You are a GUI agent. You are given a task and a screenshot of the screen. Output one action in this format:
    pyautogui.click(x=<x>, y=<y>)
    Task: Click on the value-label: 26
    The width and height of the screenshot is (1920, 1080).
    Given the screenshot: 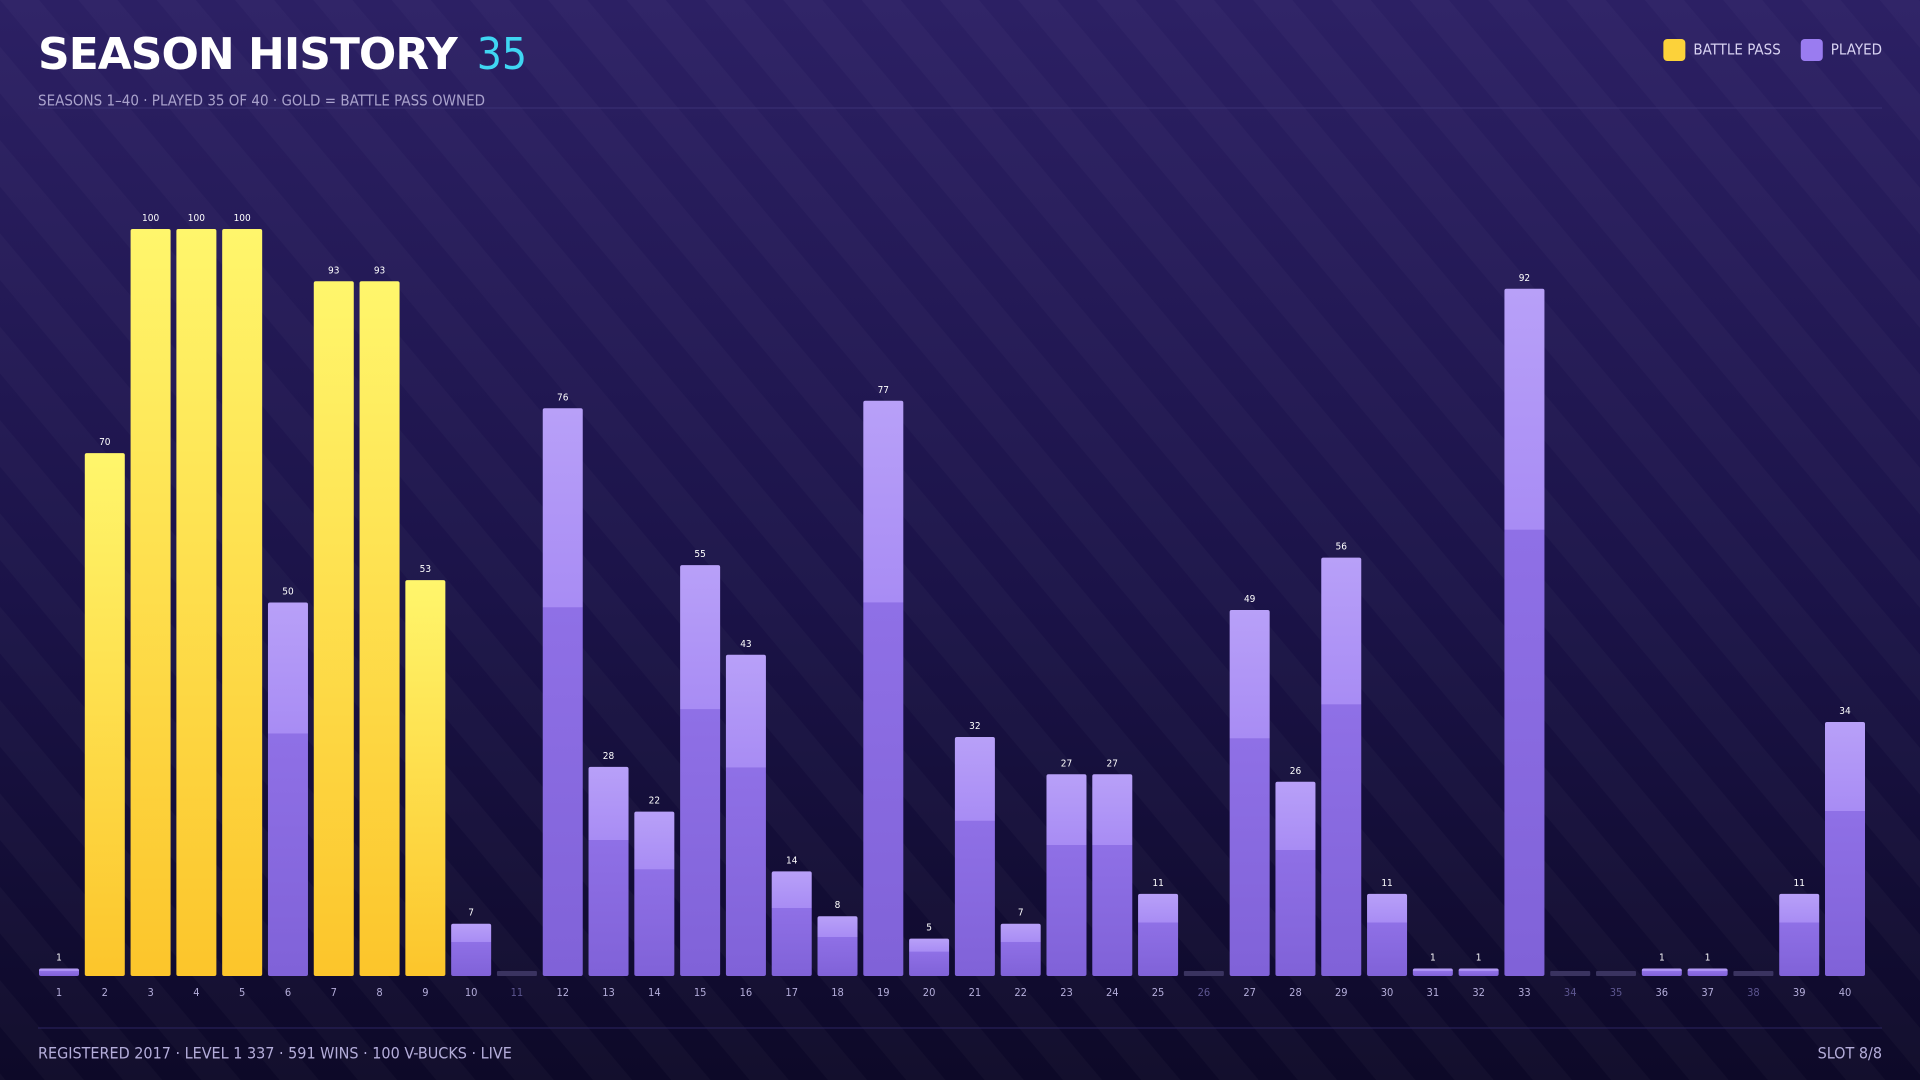 What is the action you would take?
    pyautogui.click(x=1296, y=771)
    